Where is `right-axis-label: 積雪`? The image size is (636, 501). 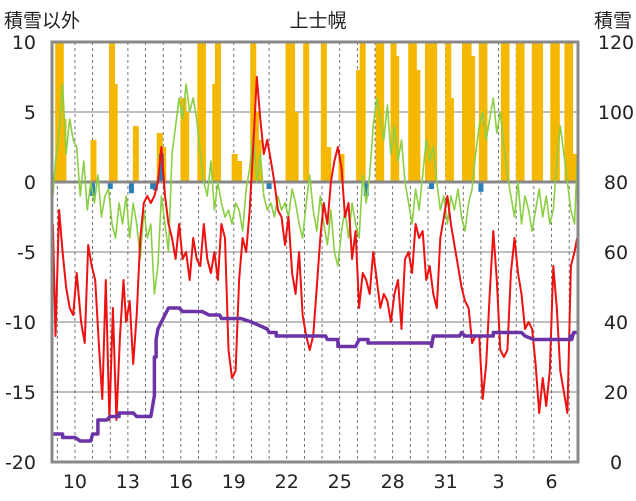 right-axis-label: 積雪 is located at coordinates (613, 21).